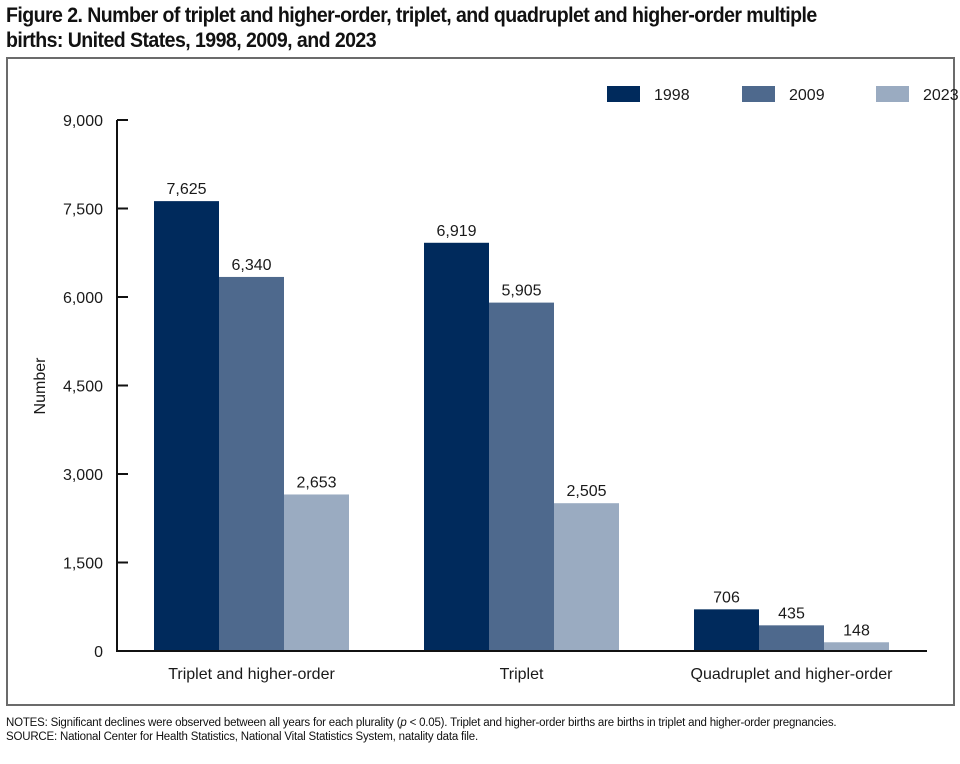 This screenshot has height=764, width=960. I want to click on y-tick-label: 3,000, so click(83, 475).